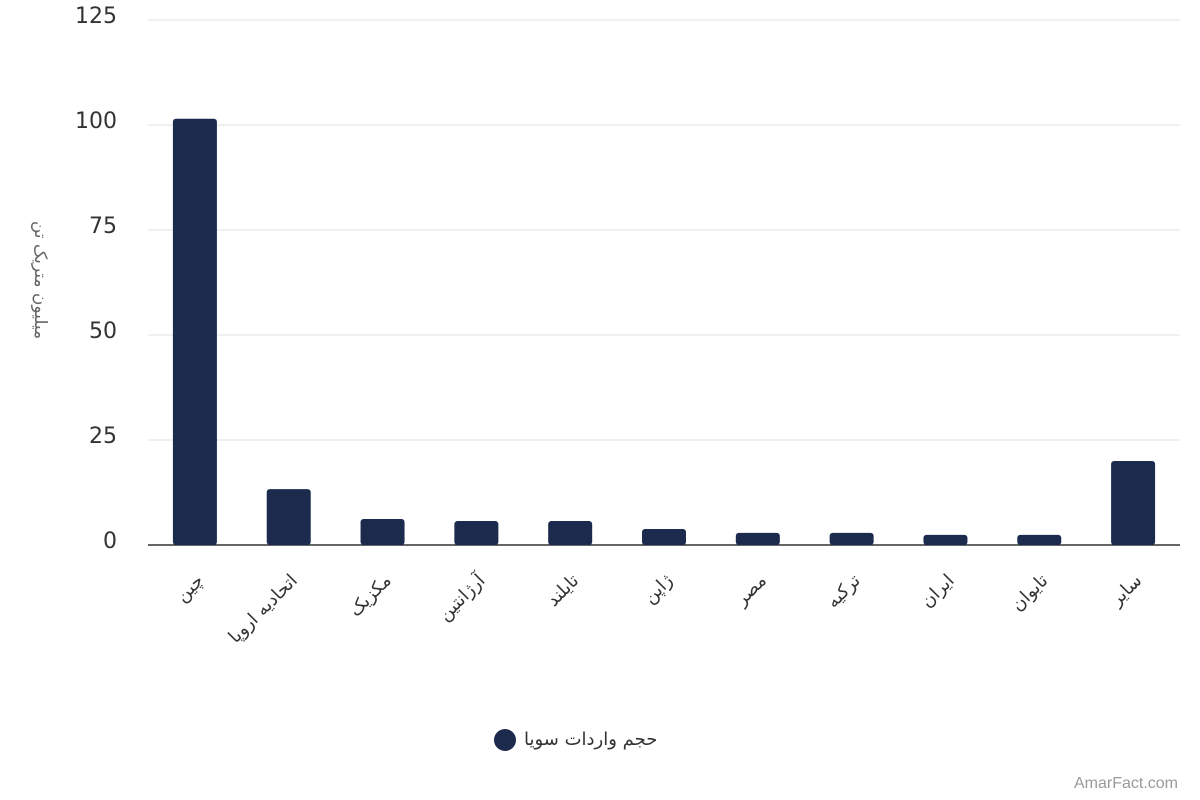  I want to click on y-tick-label: 125, so click(96, 16).